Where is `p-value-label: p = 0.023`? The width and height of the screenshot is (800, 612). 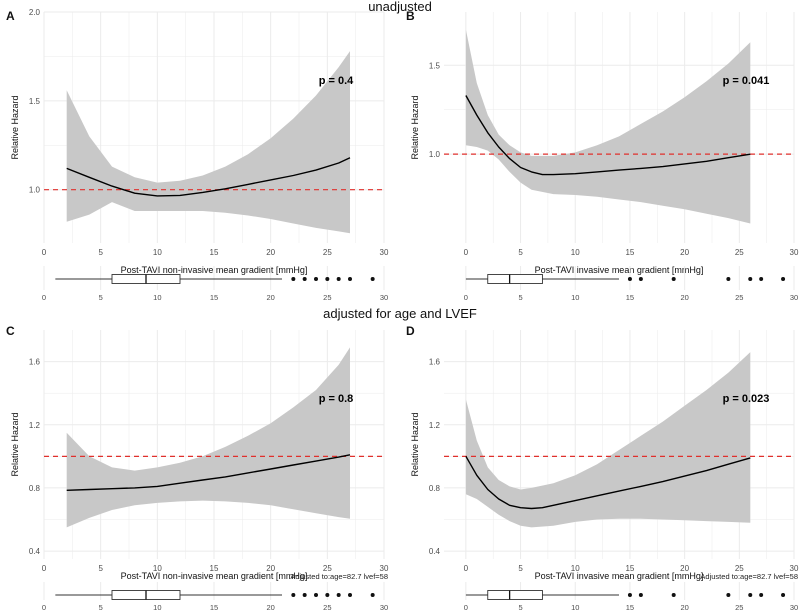 p-value-label: p = 0.023 is located at coordinates (746, 399).